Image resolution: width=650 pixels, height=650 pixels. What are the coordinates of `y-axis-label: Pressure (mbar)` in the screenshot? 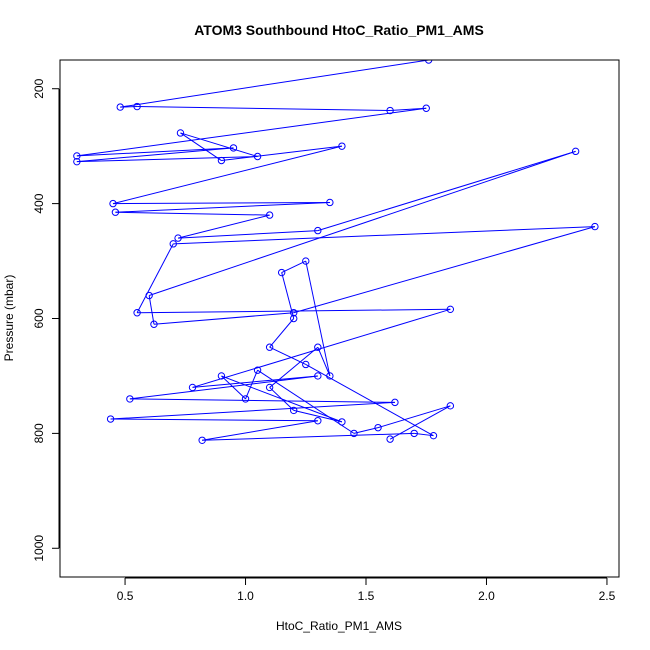 It's located at (9, 318).